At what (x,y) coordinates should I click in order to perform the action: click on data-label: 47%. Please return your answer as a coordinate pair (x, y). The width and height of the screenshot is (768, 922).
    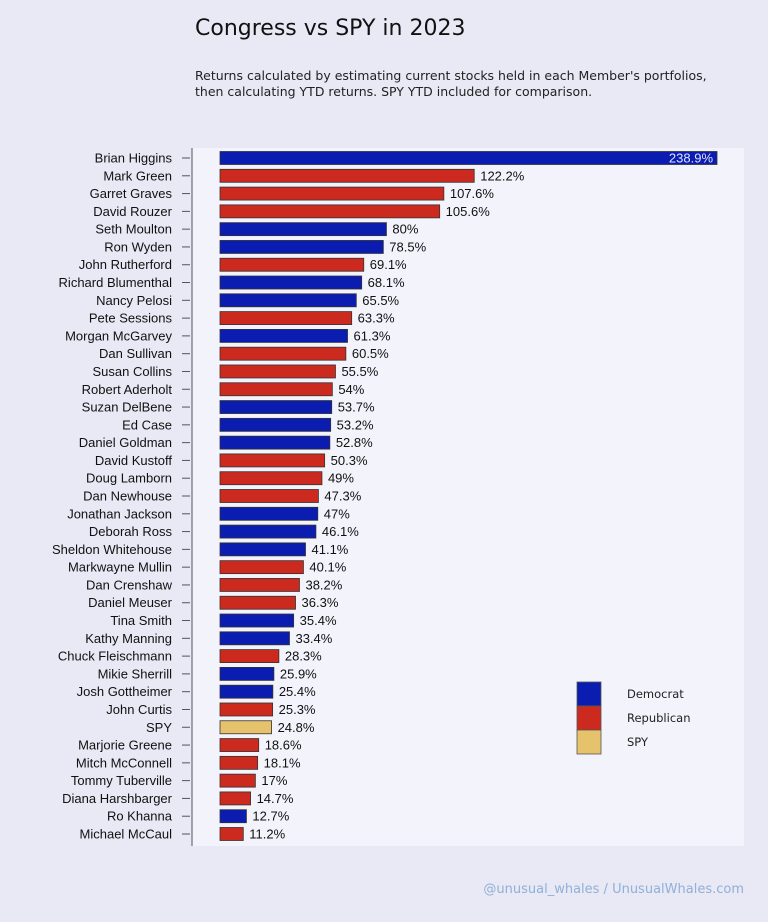
    Looking at the image, I should click on (337, 513).